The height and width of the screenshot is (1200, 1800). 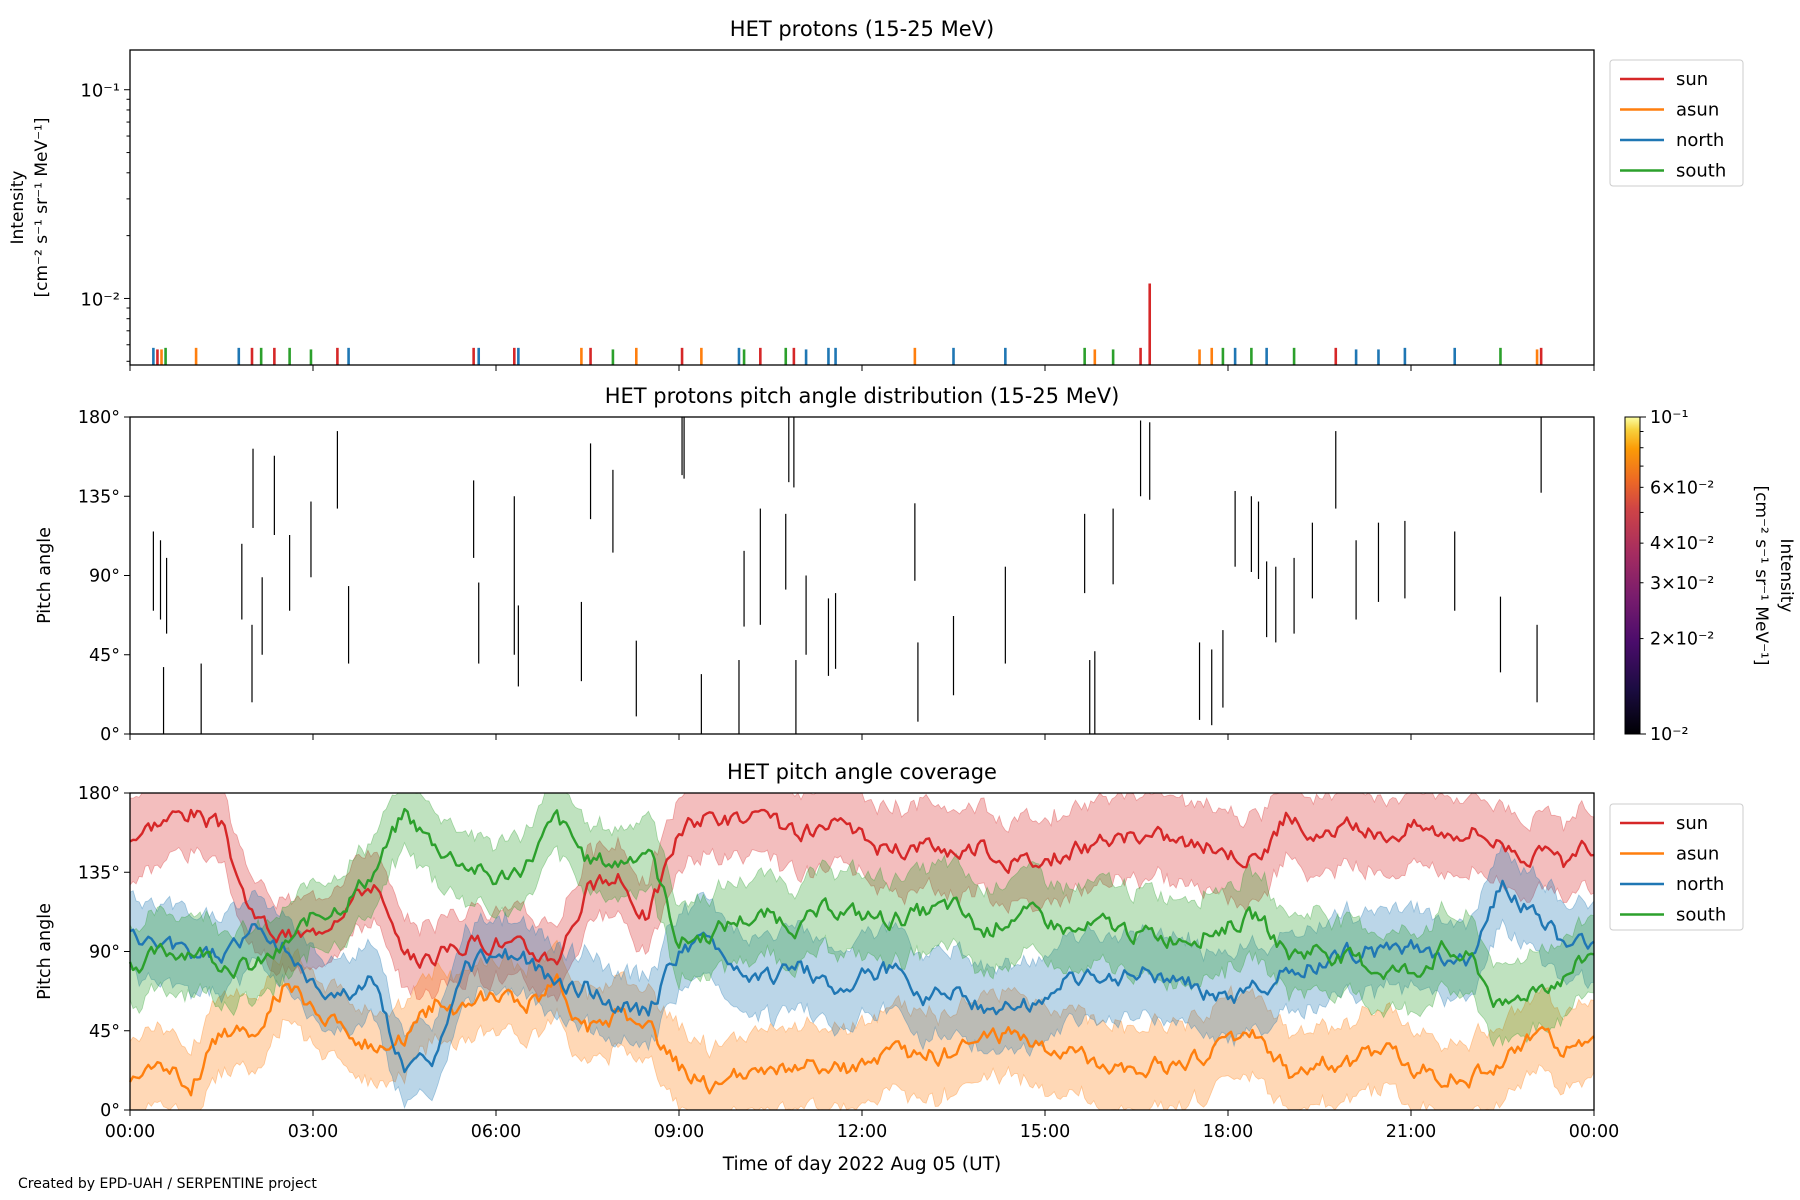 What do you see at coordinates (1682, 544) in the screenshot?
I see `colorbar-tick-label: 4×10⁻²` at bounding box center [1682, 544].